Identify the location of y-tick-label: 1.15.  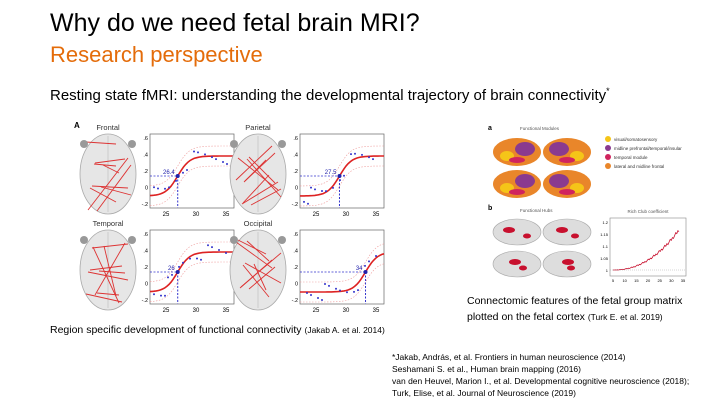
(604, 234).